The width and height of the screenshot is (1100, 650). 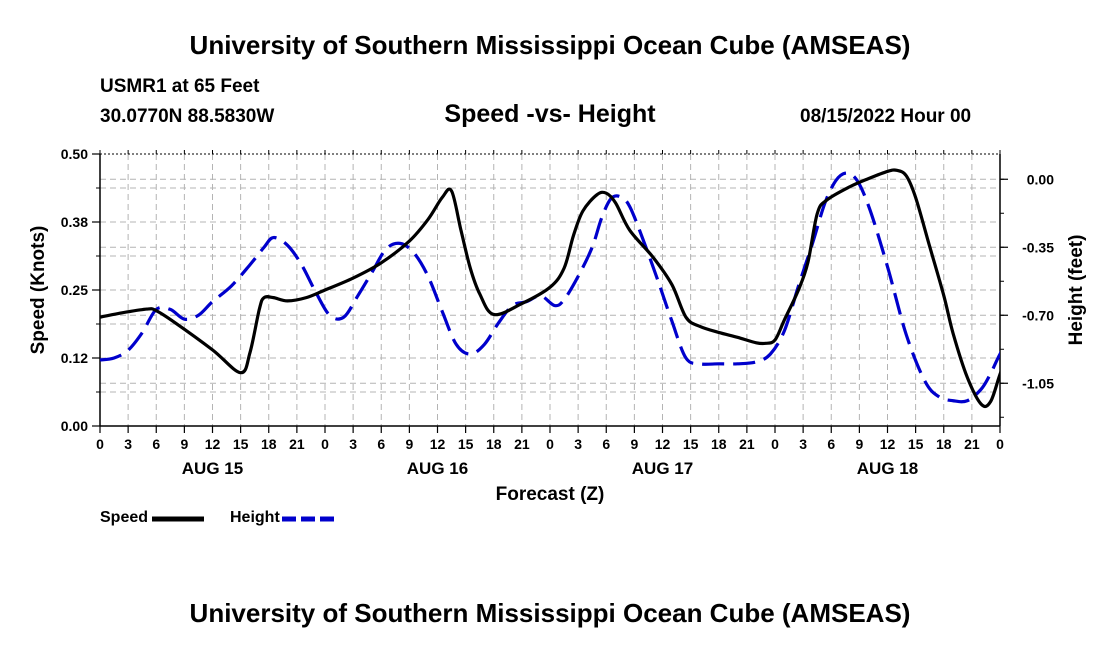 What do you see at coordinates (550, 114) in the screenshot?
I see `chart-title: Speed -vs- Height` at bounding box center [550, 114].